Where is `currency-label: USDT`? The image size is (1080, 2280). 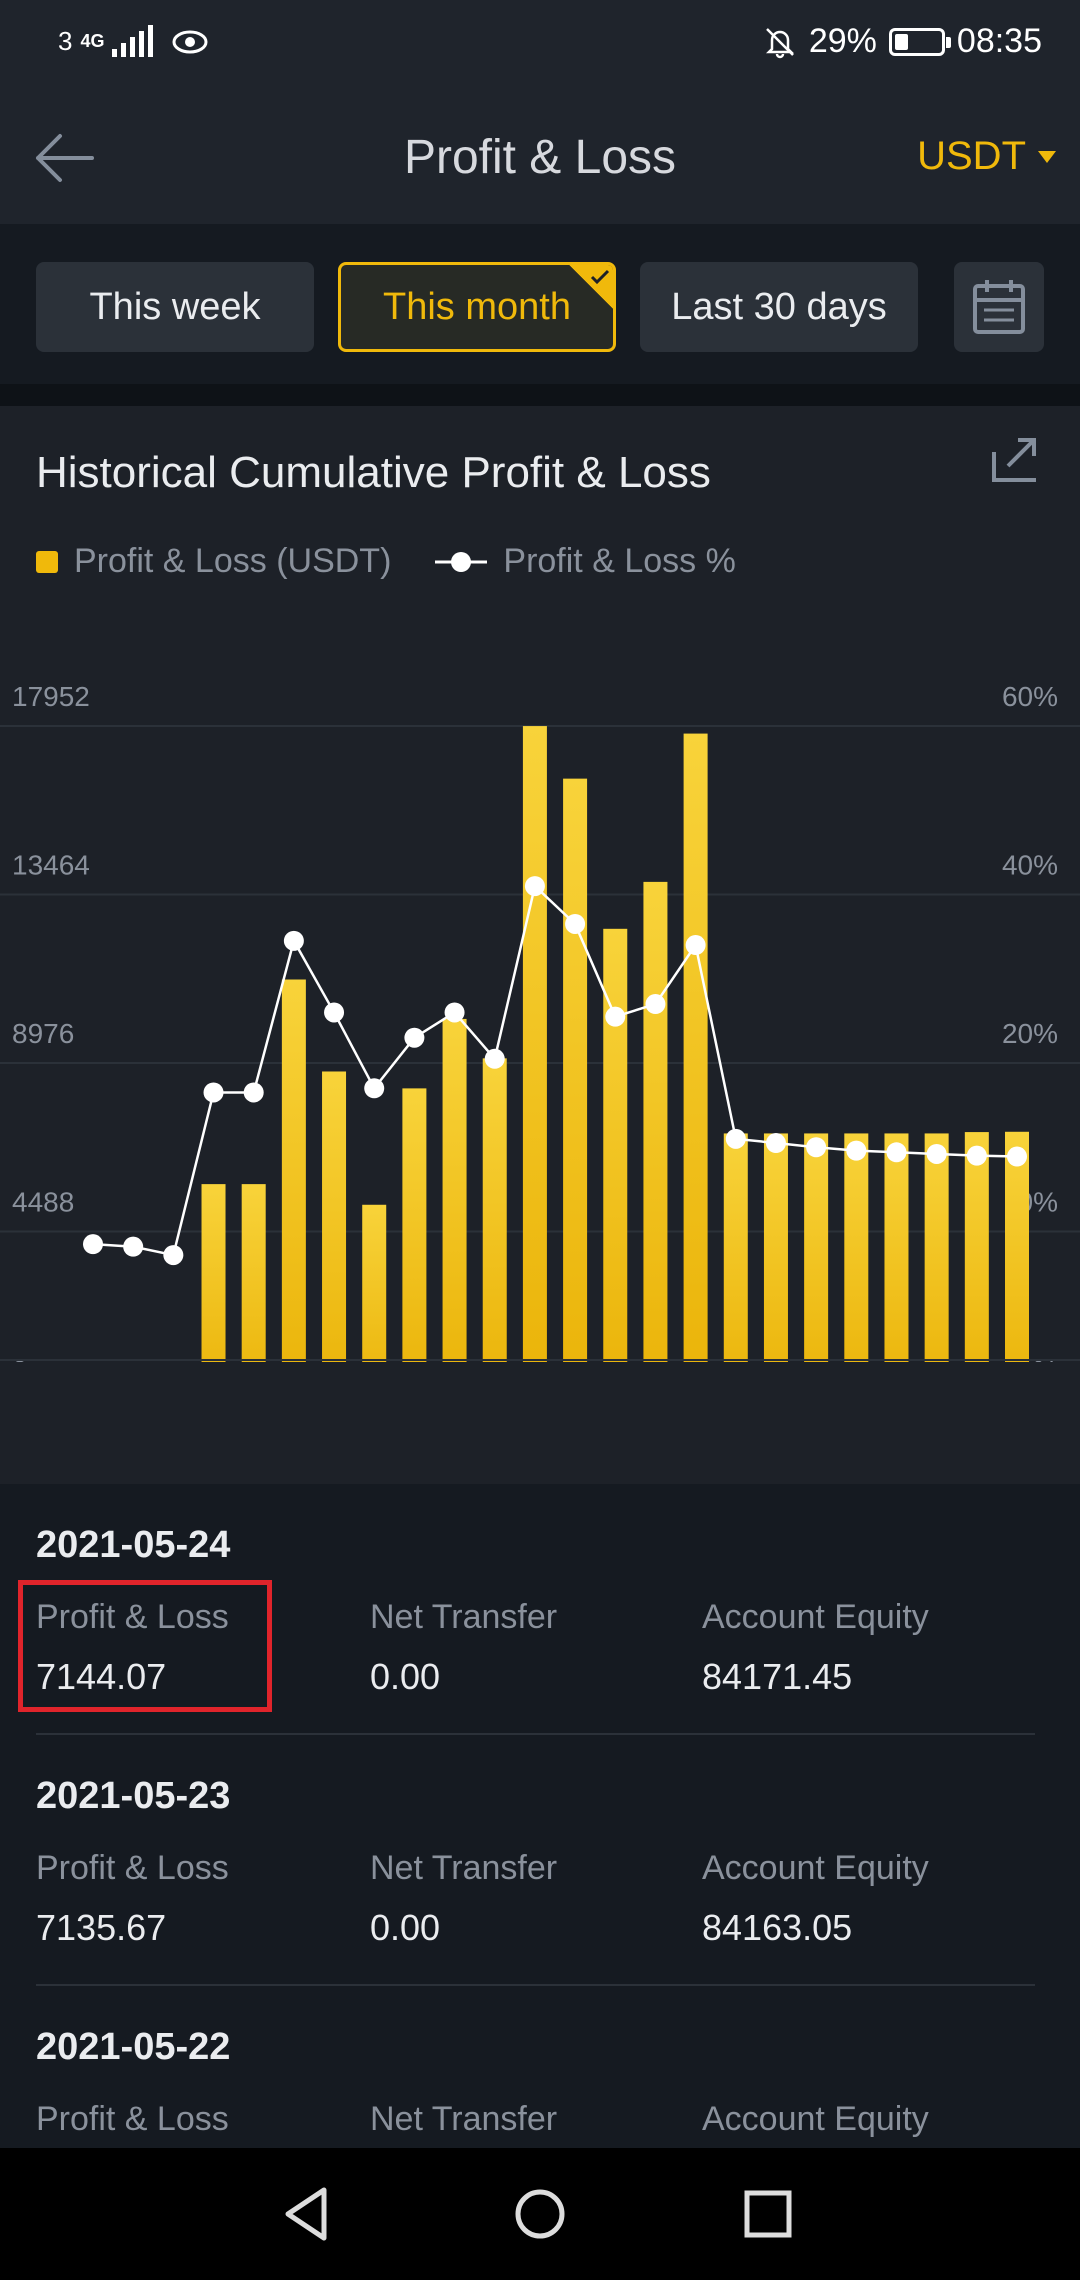 currency-label: USDT is located at coordinates (971, 156).